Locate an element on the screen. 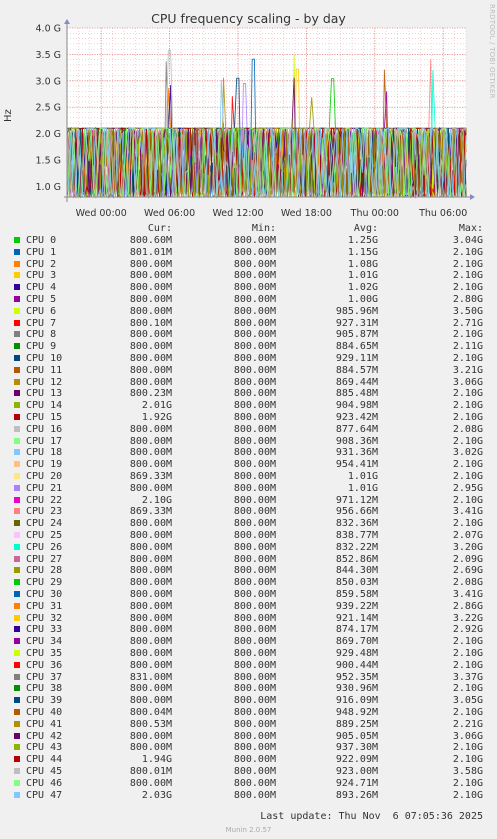 The width and height of the screenshot is (497, 839). y-tick-label: 2.5 G is located at coordinates (49, 108).